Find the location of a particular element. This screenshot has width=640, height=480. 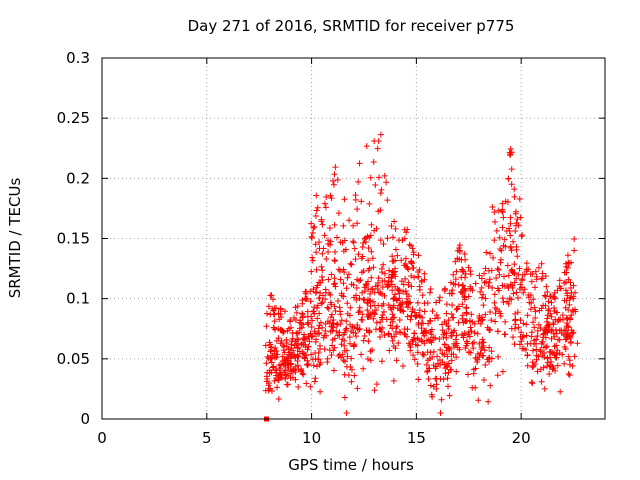

y-tick-label: 0.15 is located at coordinates (73, 239).